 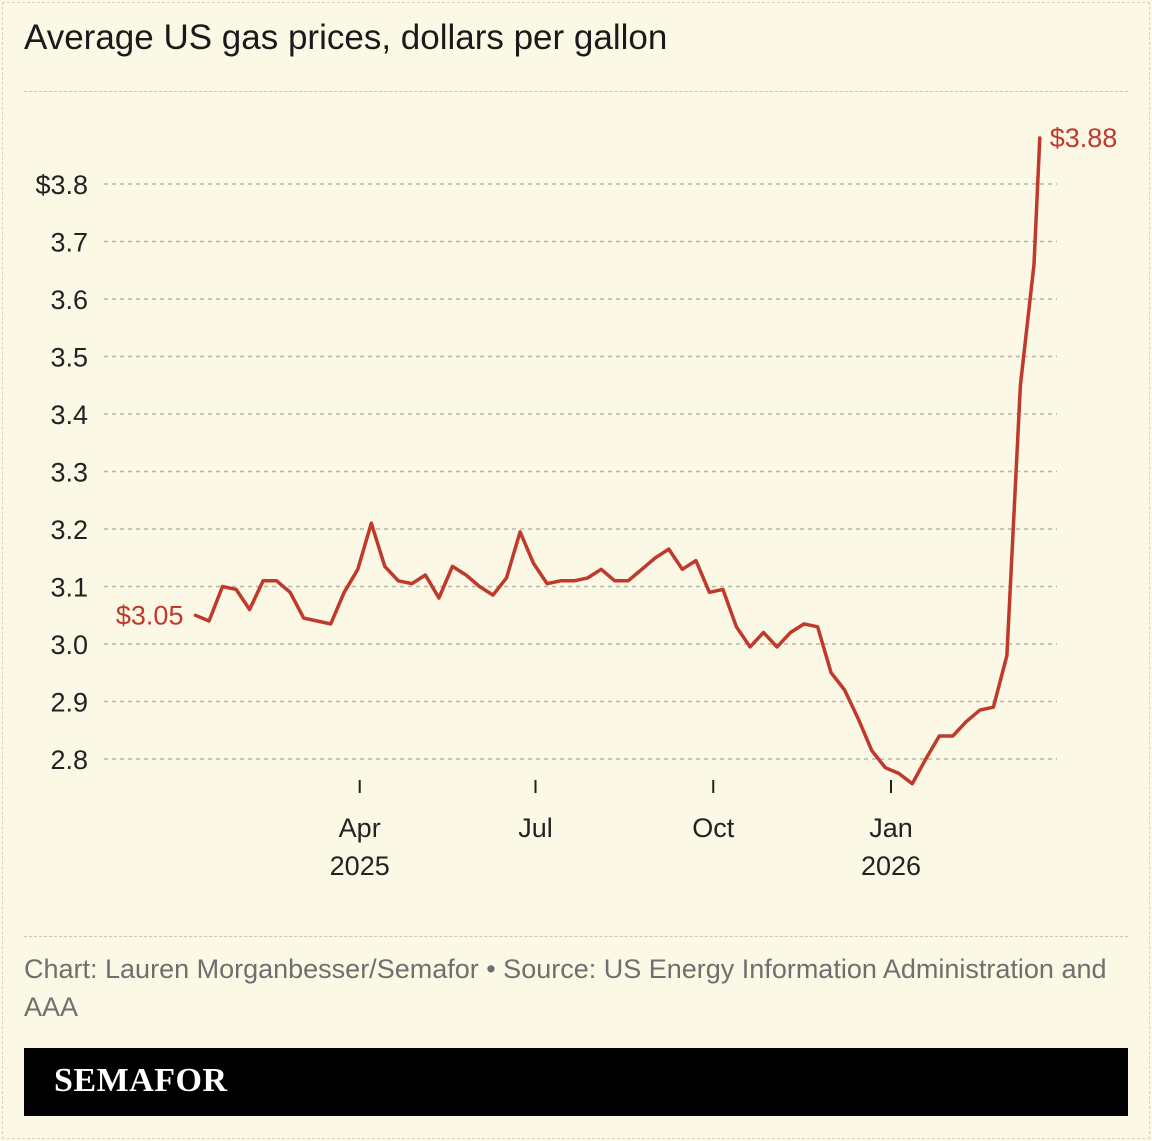 I want to click on x-tick-sublabel: 2025, so click(x=360, y=866).